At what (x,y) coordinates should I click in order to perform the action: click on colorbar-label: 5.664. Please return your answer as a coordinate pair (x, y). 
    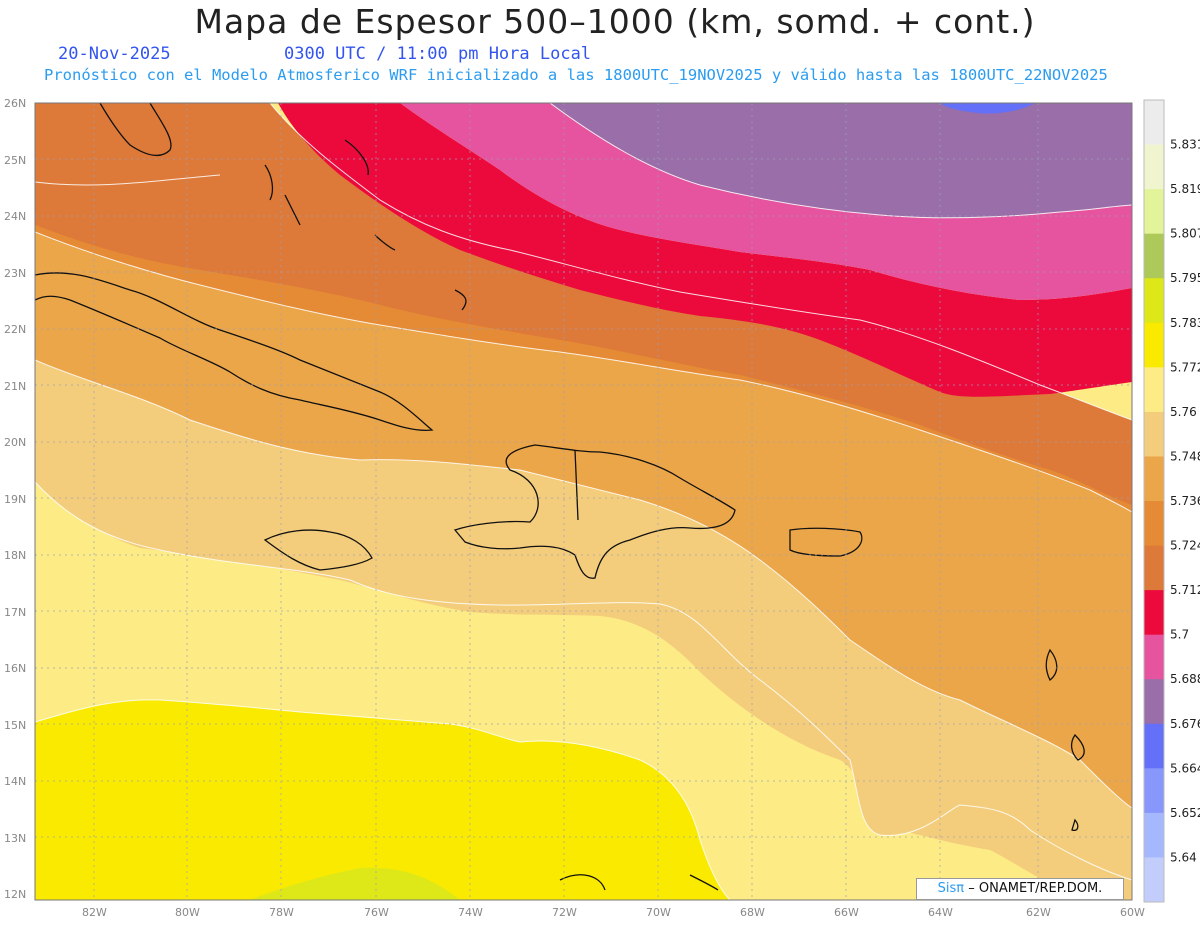
    Looking at the image, I should click on (1185, 768).